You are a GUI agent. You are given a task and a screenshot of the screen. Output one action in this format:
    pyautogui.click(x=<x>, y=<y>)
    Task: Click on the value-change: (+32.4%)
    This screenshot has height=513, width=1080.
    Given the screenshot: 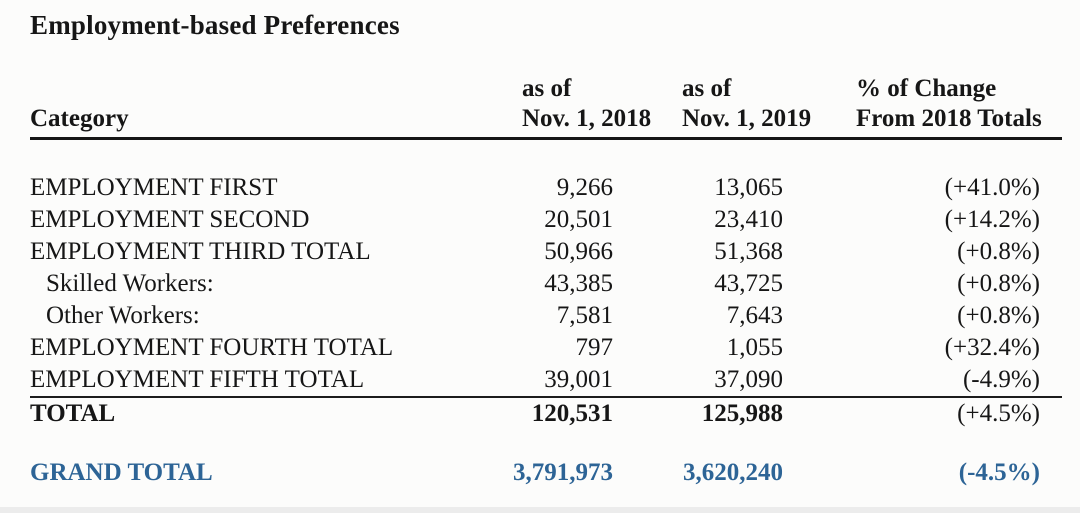 What is the action you would take?
    pyautogui.click(x=992, y=347)
    